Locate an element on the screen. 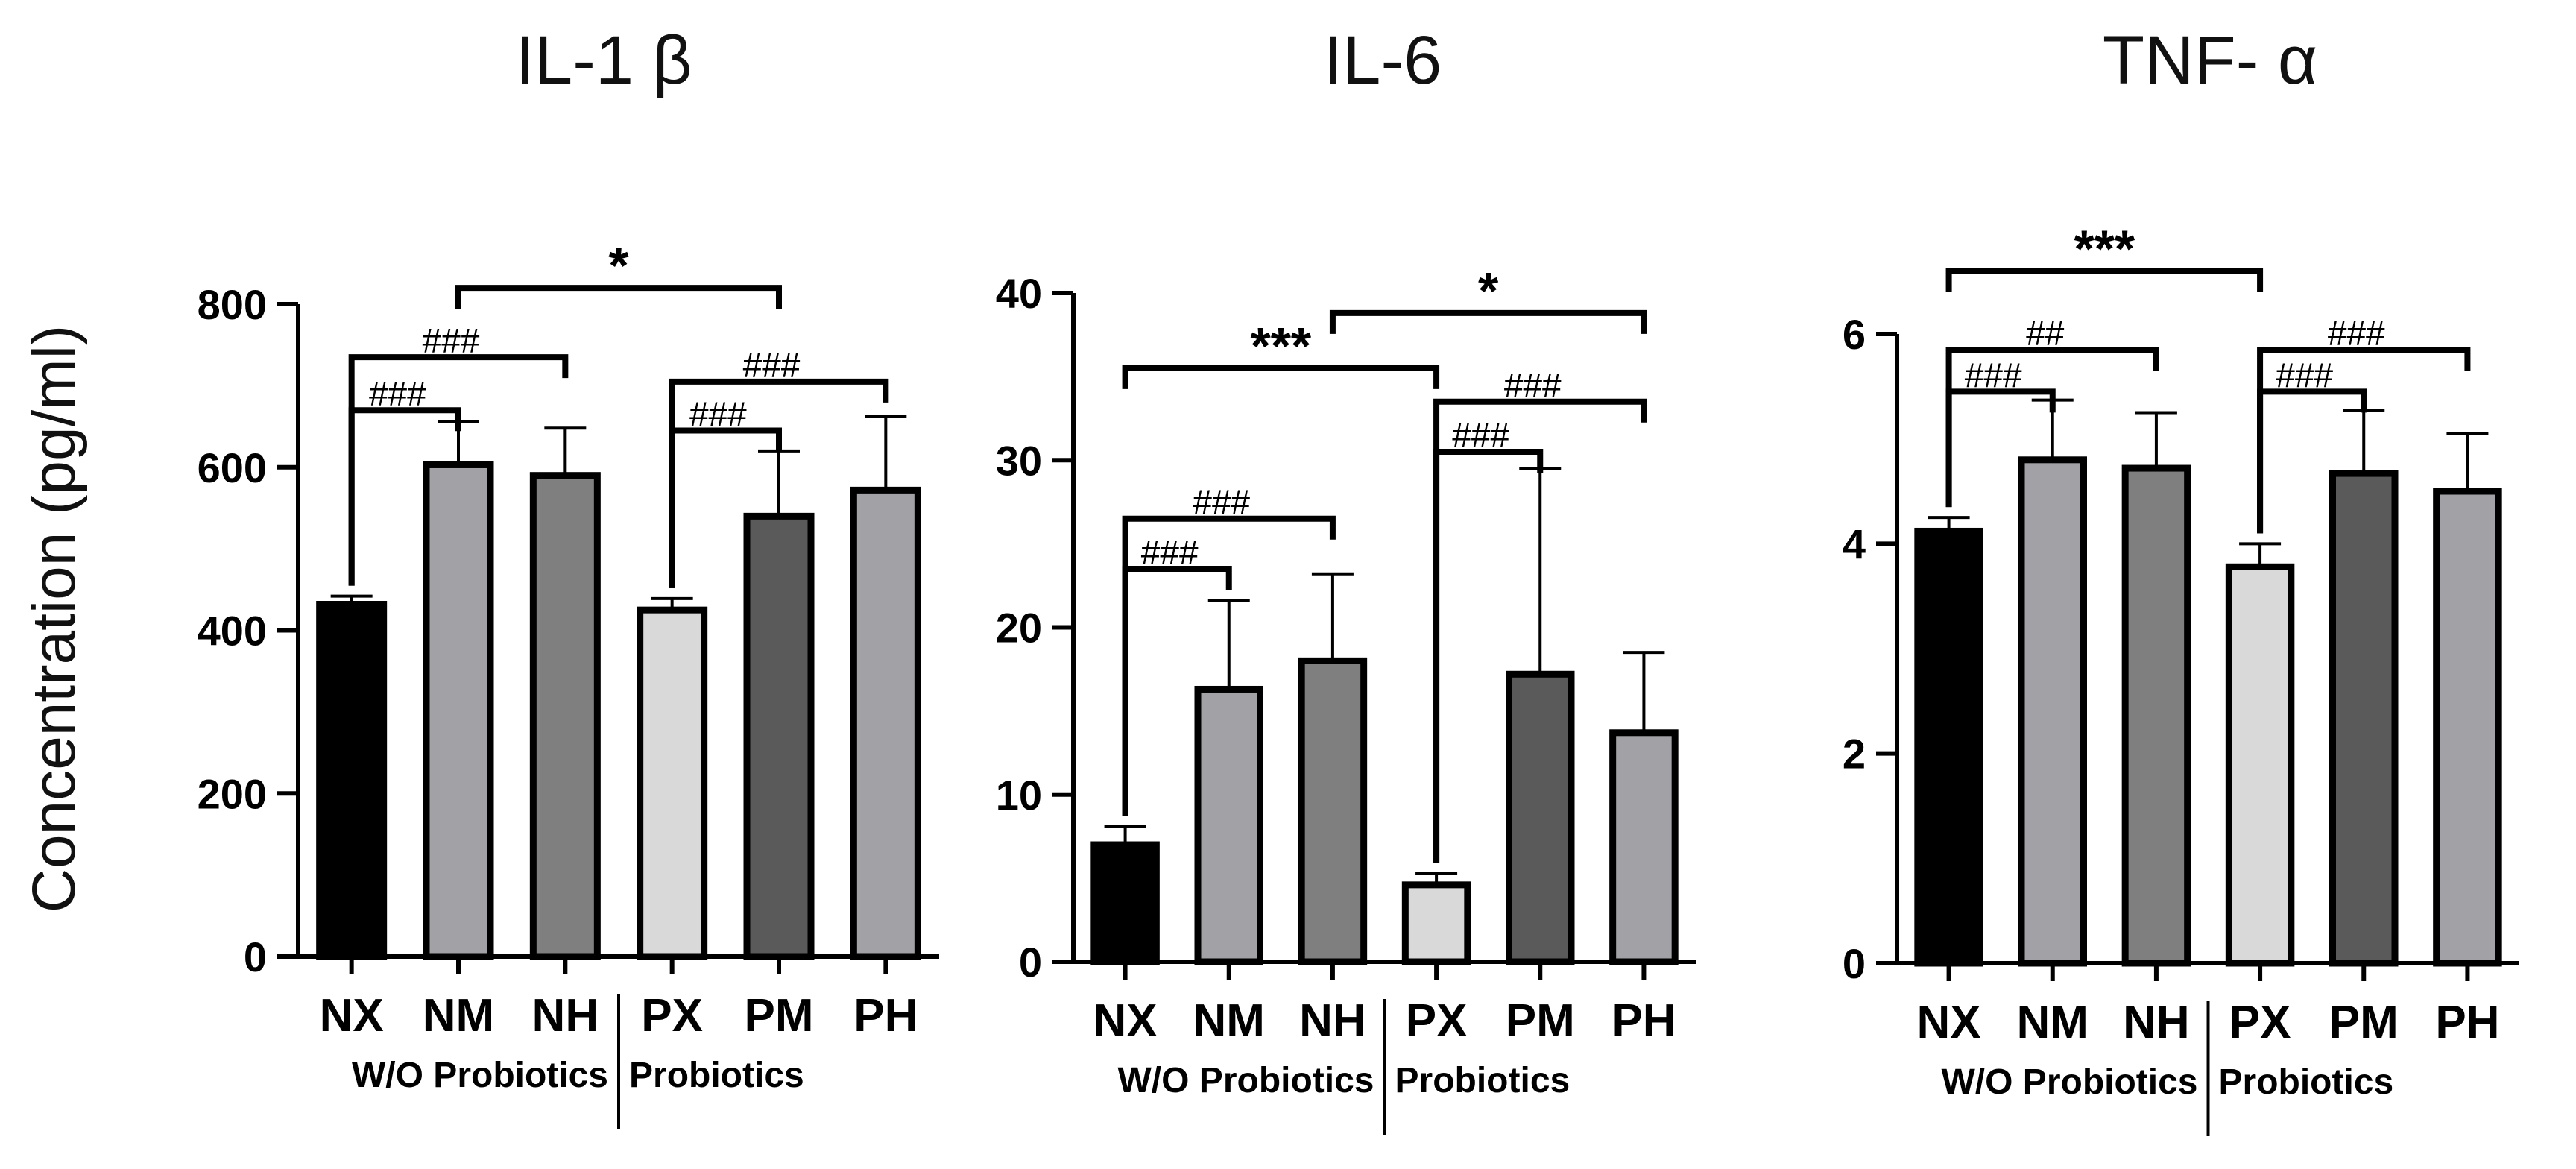 Image resolution: width=2576 pixels, height=1169 pixels. y-tick-label: 30 is located at coordinates (1019, 460).